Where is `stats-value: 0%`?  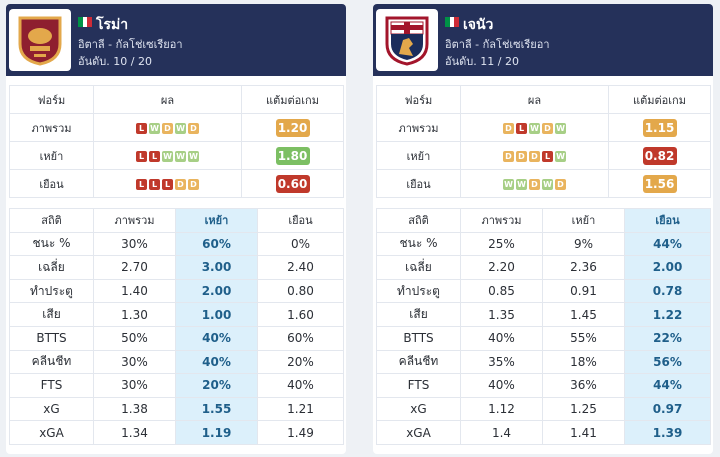
stats-value: 0% is located at coordinates (300, 244).